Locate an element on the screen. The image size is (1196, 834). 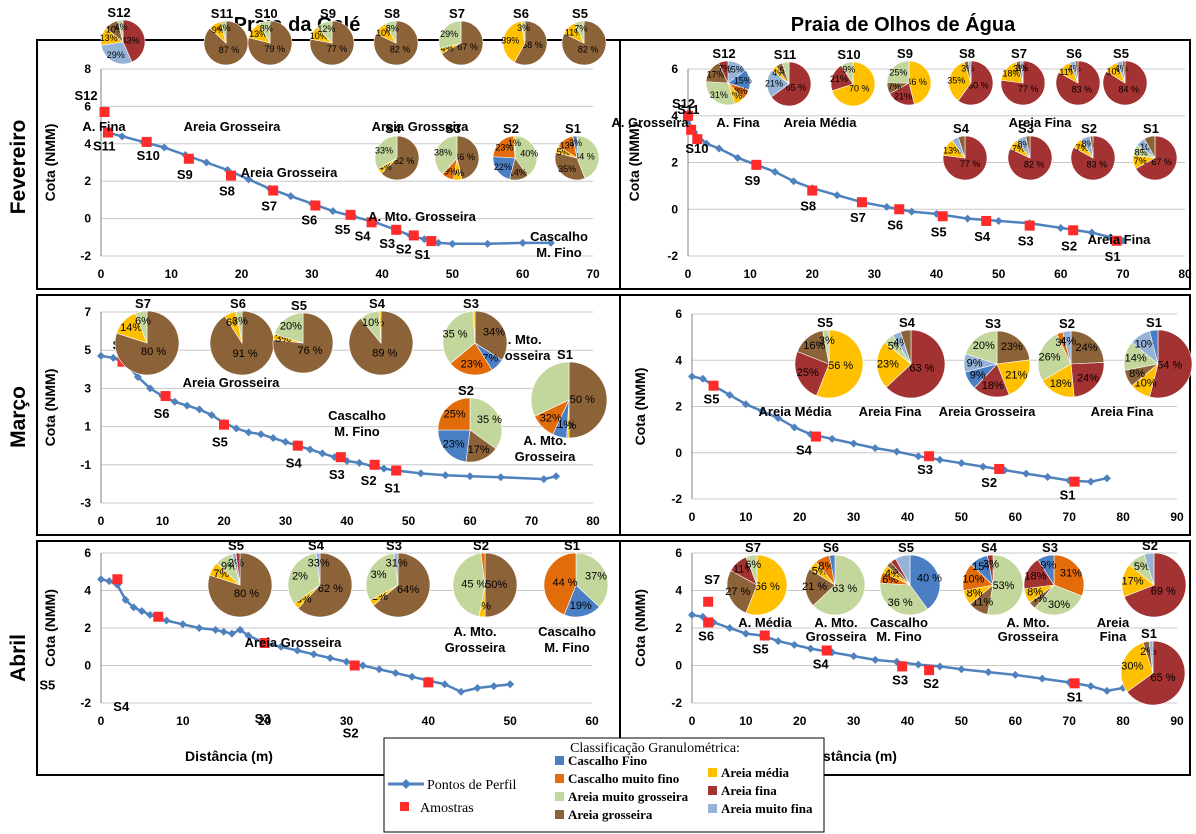
pie-slice-label: 5% is located at coordinates (563, 152).